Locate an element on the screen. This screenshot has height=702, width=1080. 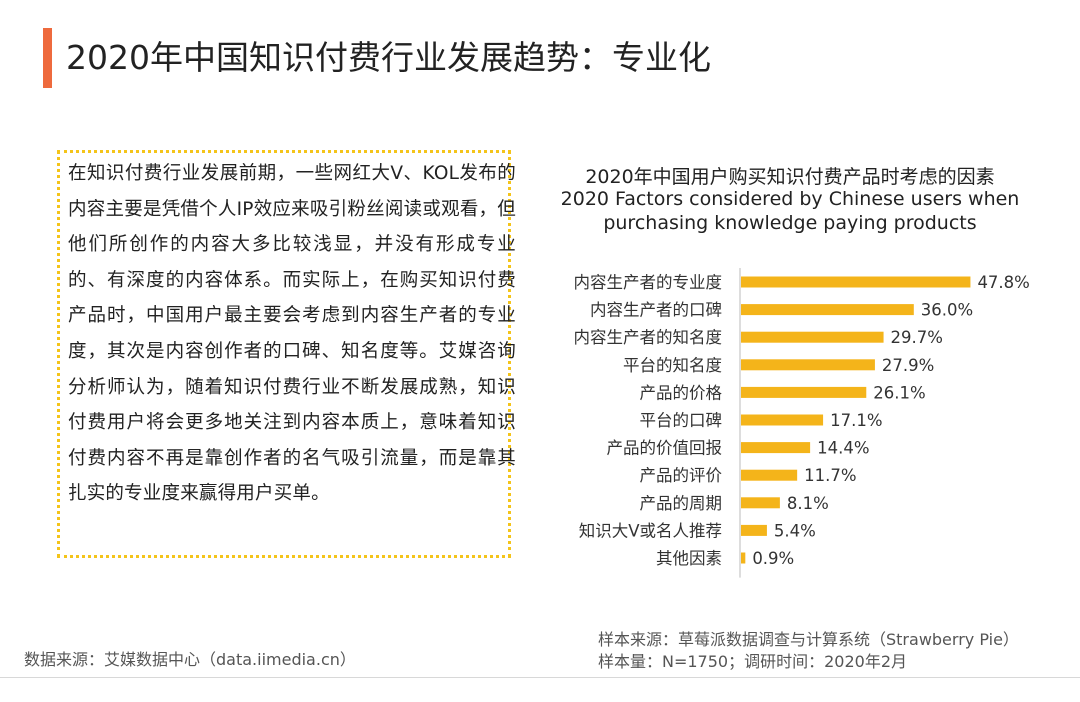
category-label: 产品的价格 is located at coordinates (681, 392).